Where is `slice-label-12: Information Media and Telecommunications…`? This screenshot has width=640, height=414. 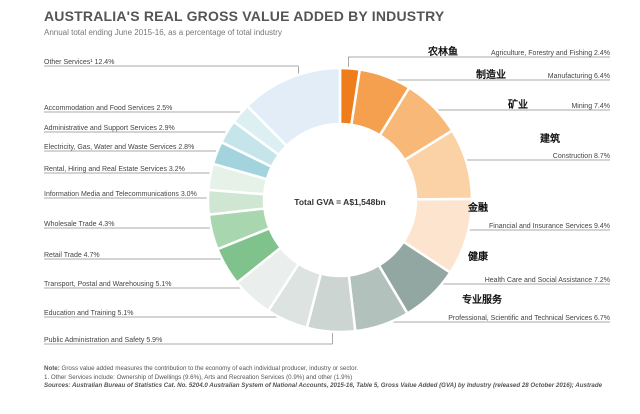 slice-label-12: Information Media and Telecommunications… is located at coordinates (120, 194).